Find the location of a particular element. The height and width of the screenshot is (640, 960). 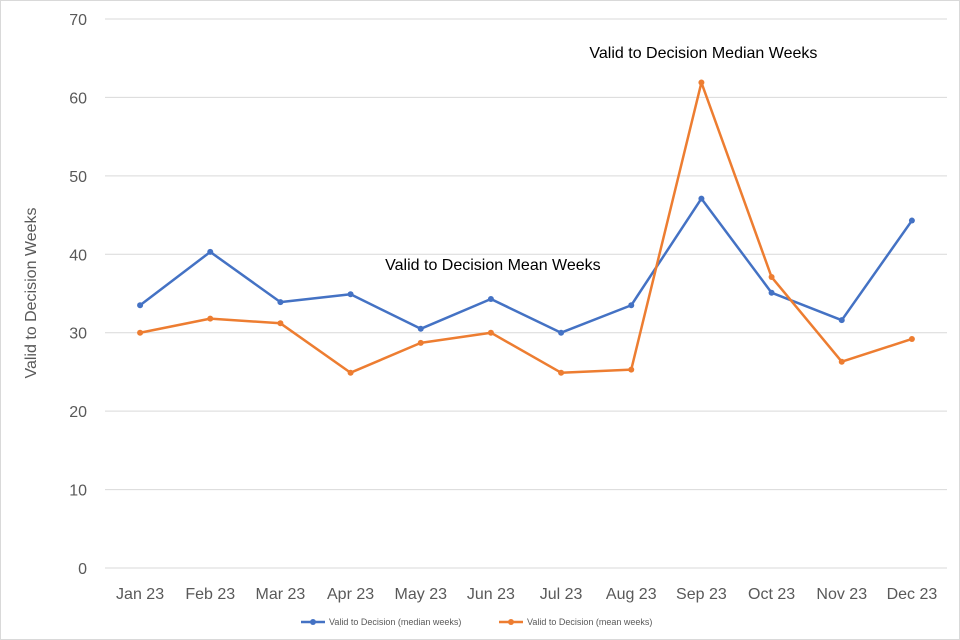

legend-item: Valid to Decision (mean weeks) is located at coordinates (575, 622).